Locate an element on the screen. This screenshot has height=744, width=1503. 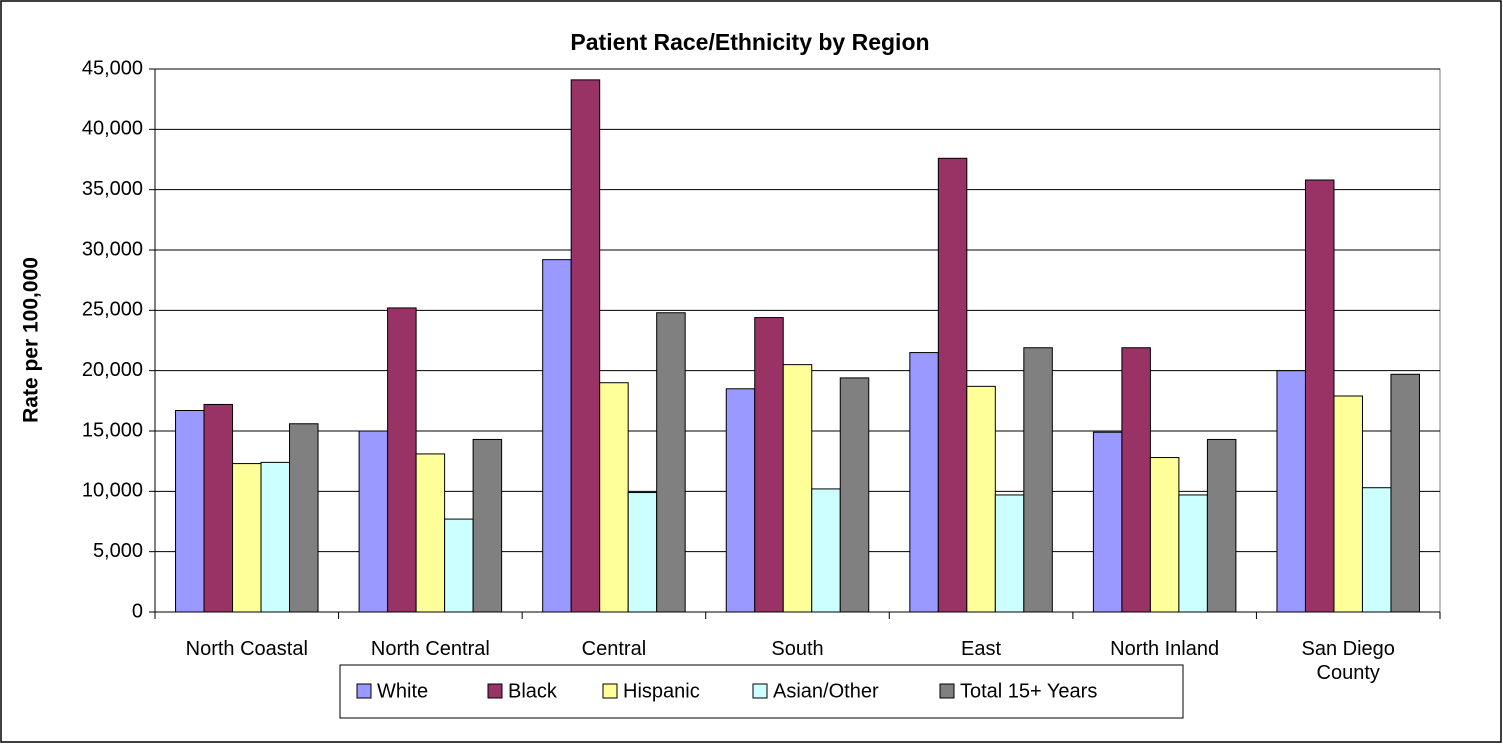
legend-label: Total 15+ Years is located at coordinates (1028, 691).